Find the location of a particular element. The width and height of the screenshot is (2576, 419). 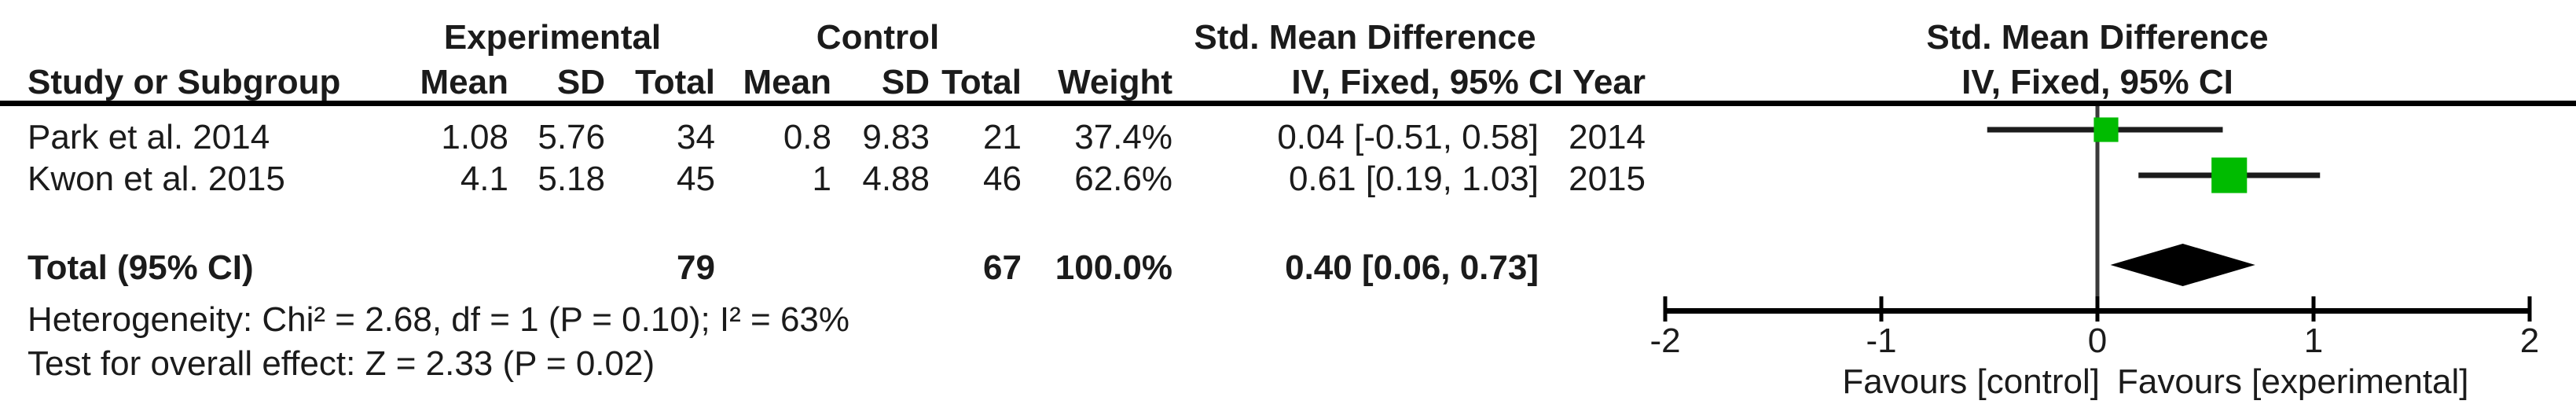

year-value: 2014 is located at coordinates (1607, 137).